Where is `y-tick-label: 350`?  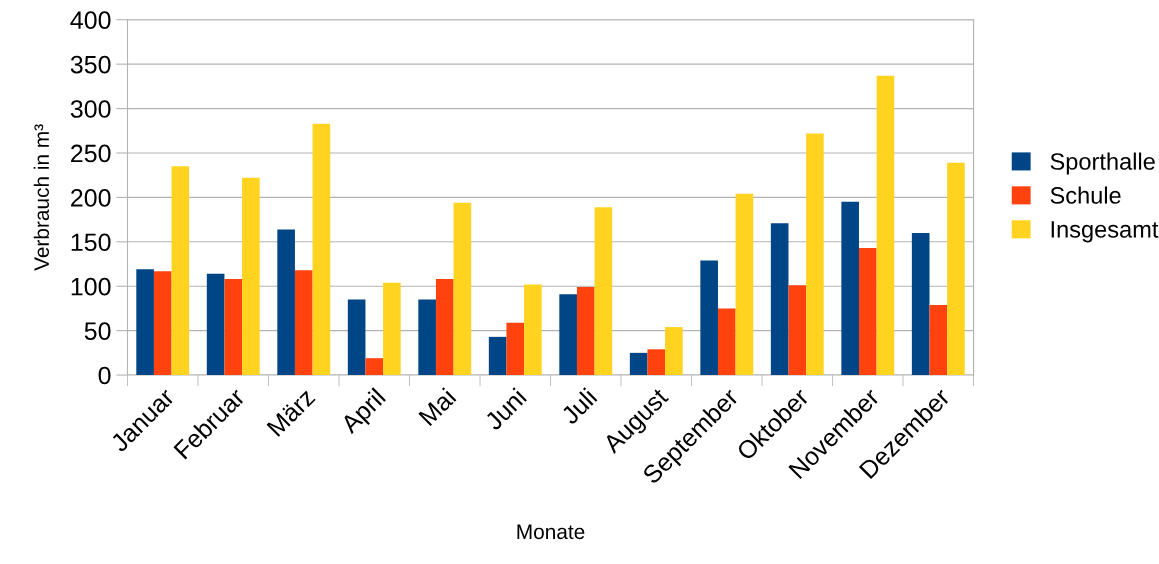 y-tick-label: 350 is located at coordinates (90, 64).